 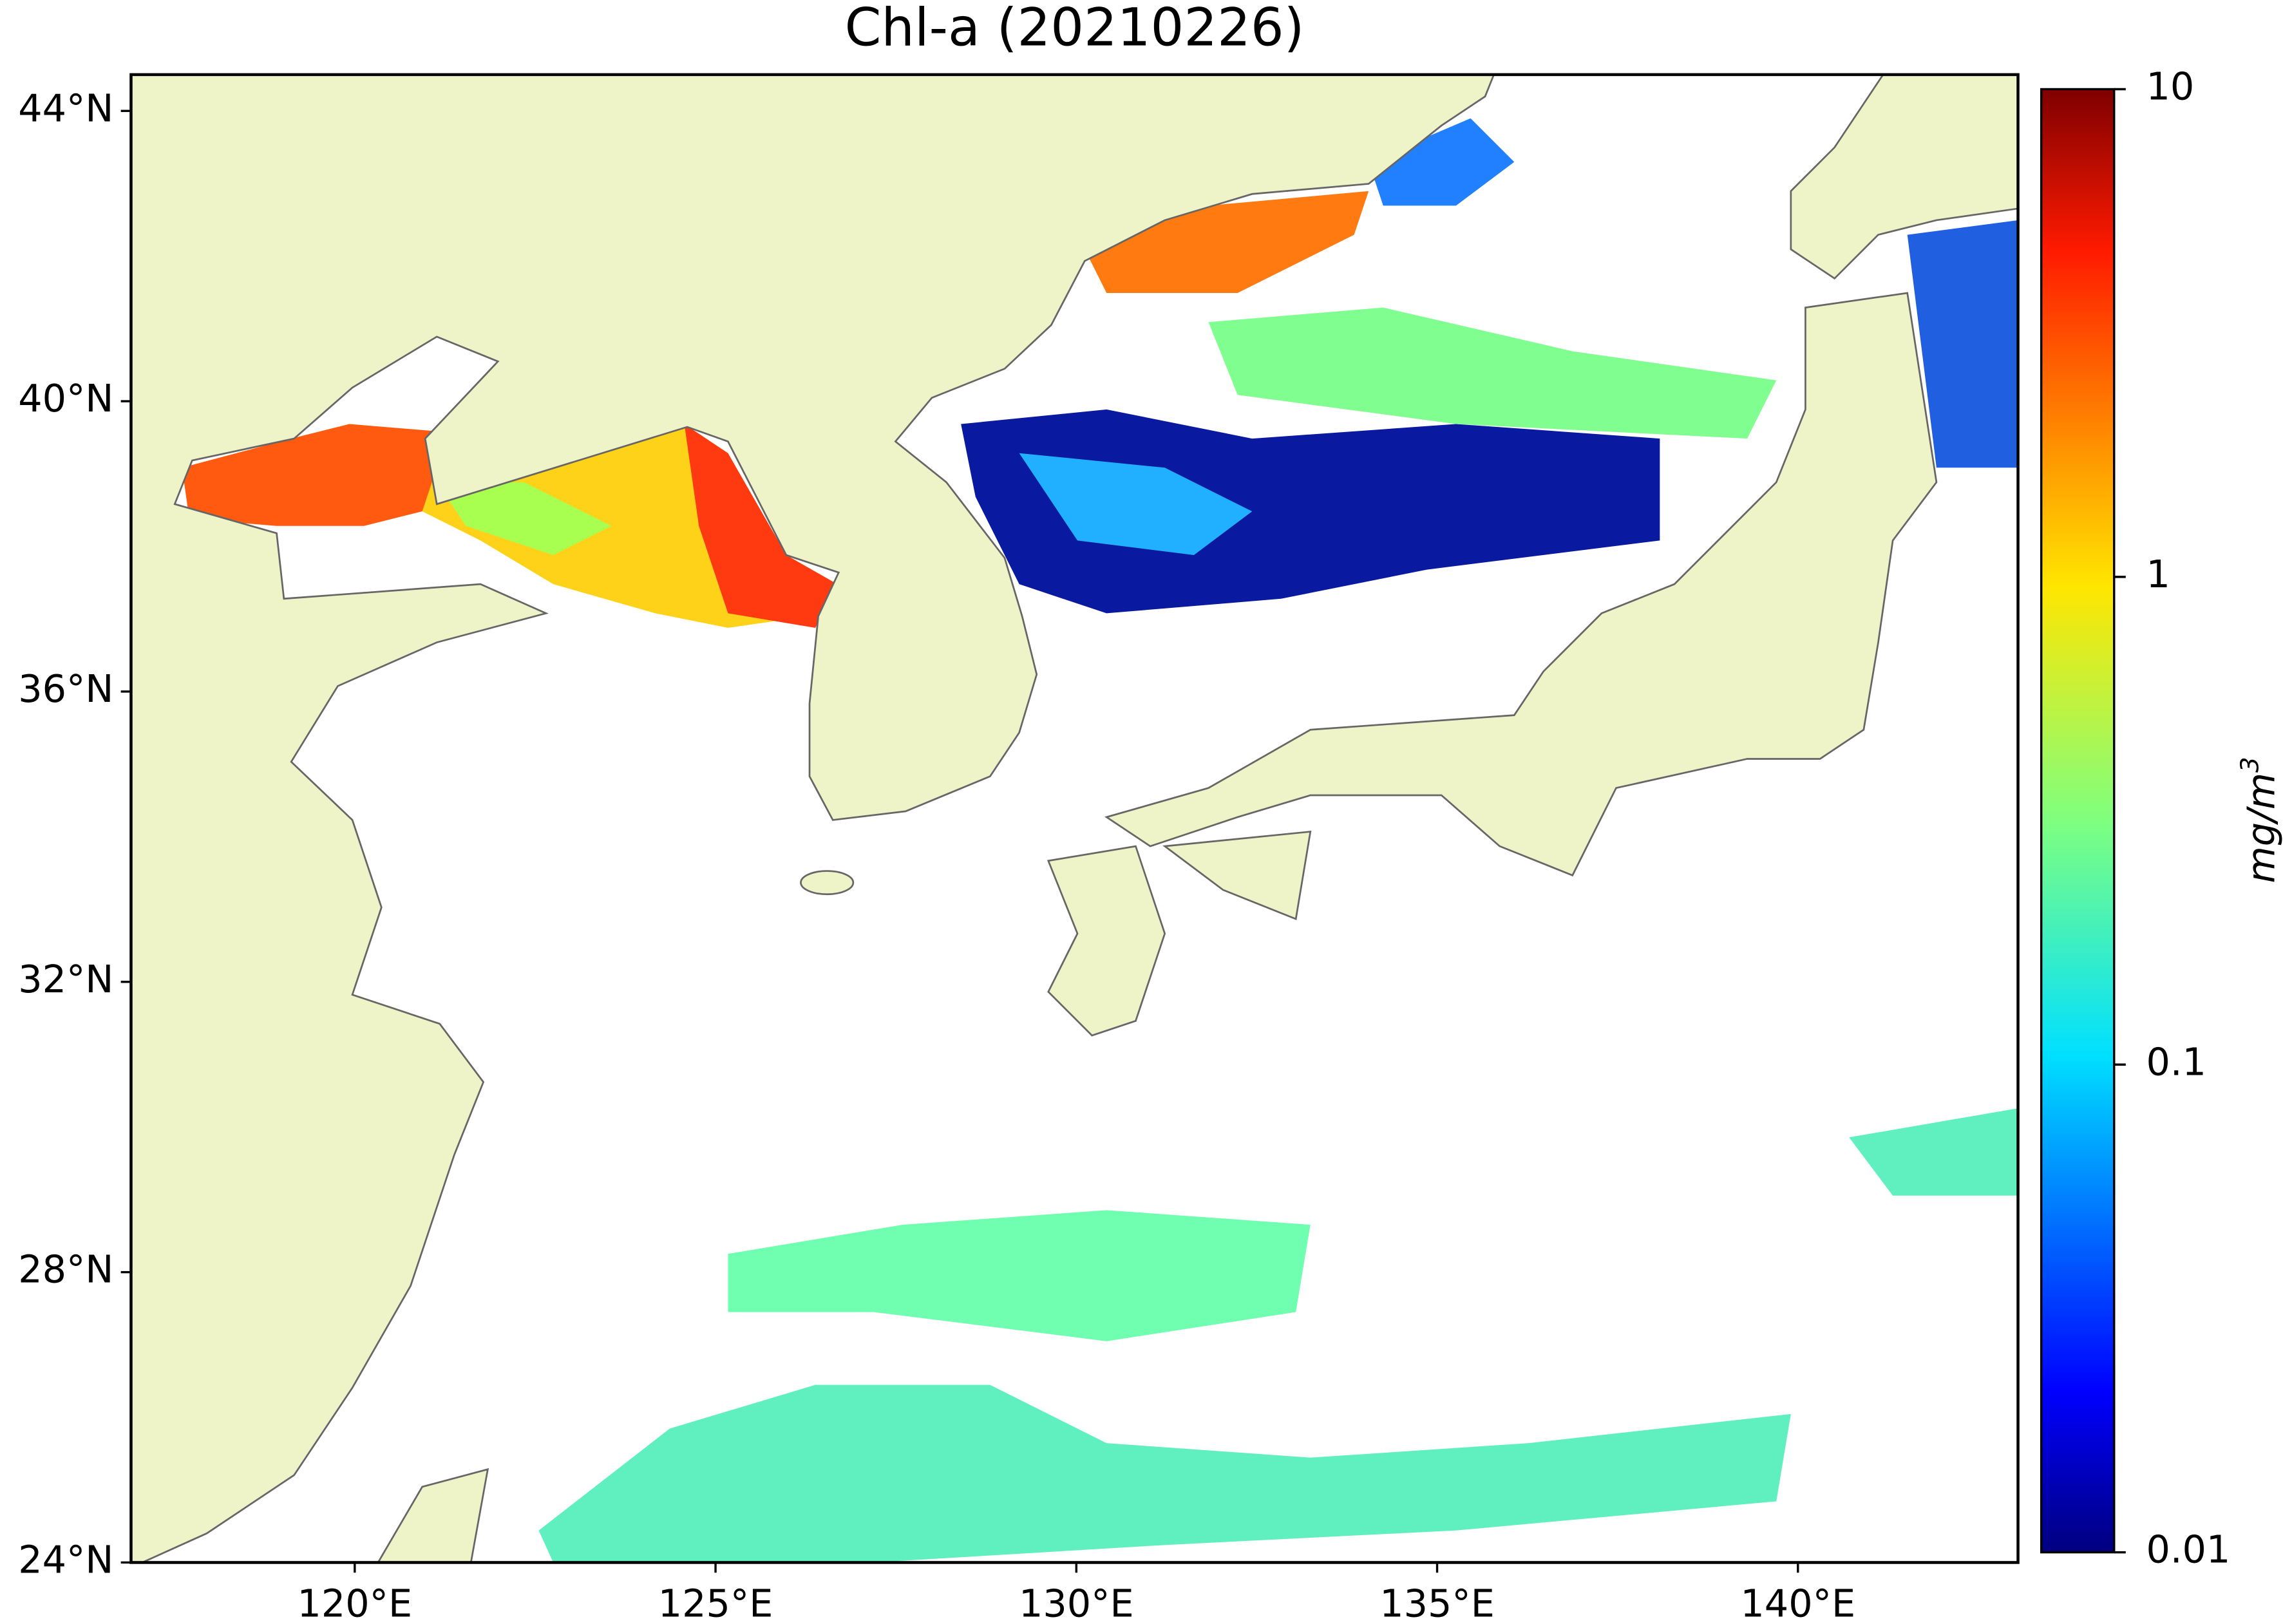 I want to click on colorbar-label: mg/m3, so click(x=2259, y=820).